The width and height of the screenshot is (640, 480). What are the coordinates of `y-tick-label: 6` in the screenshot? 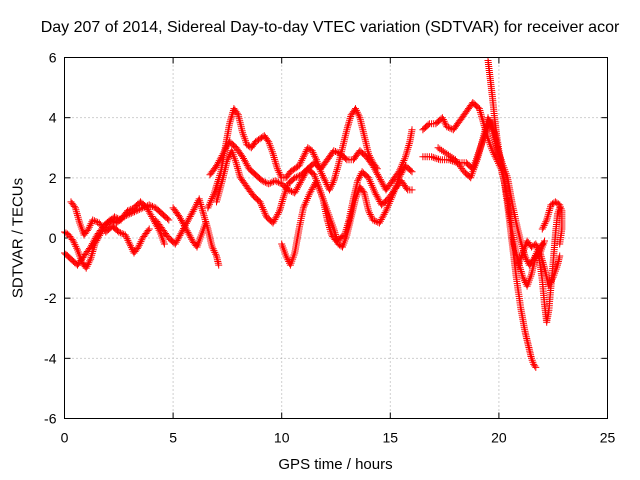 It's located at (53, 58).